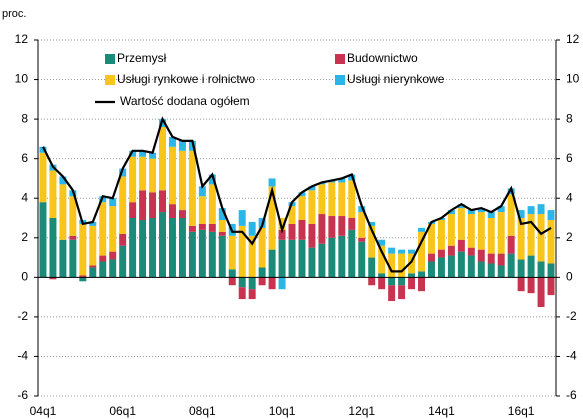 The image size is (583, 419). What do you see at coordinates (122, 411) in the screenshot?
I see `x-tick-label: 06q1` at bounding box center [122, 411].